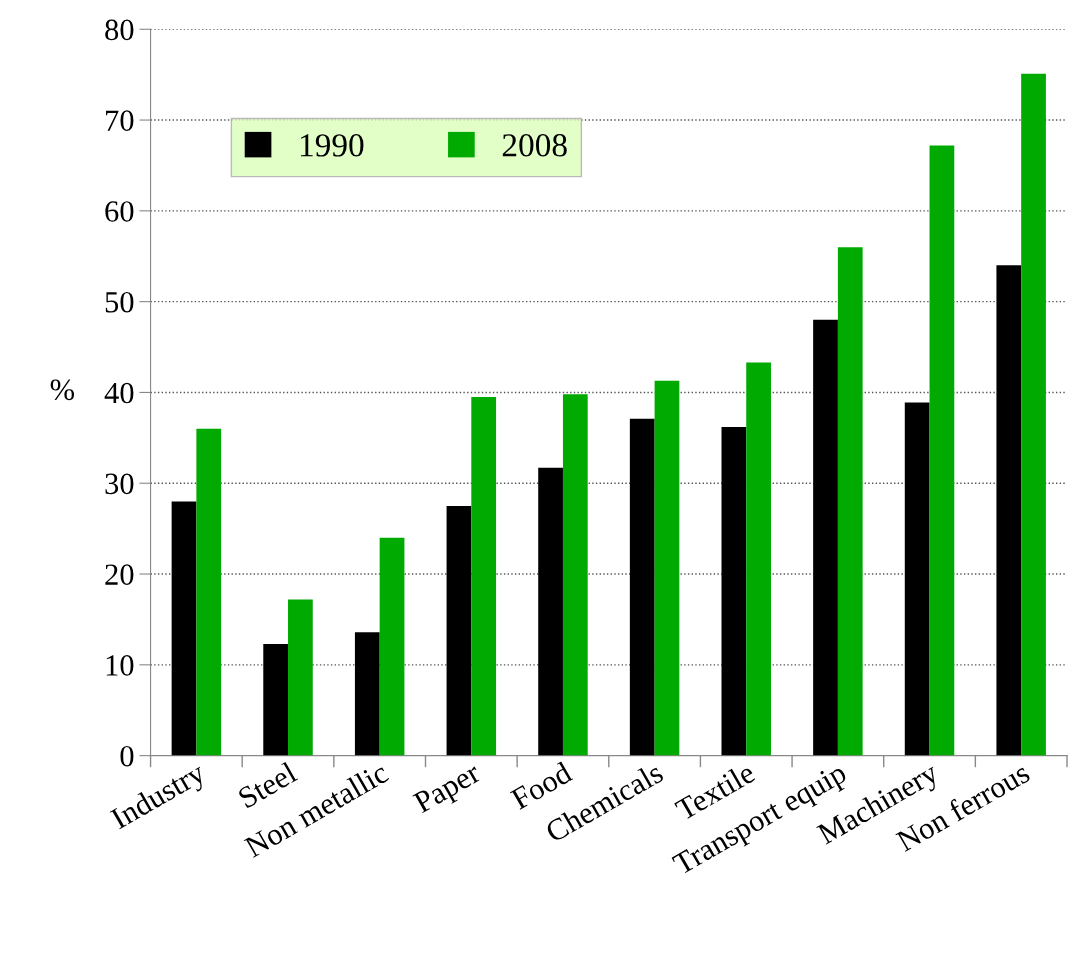 The width and height of the screenshot is (1091, 975). What do you see at coordinates (119, 484) in the screenshot?
I see `y-tick-label: 30` at bounding box center [119, 484].